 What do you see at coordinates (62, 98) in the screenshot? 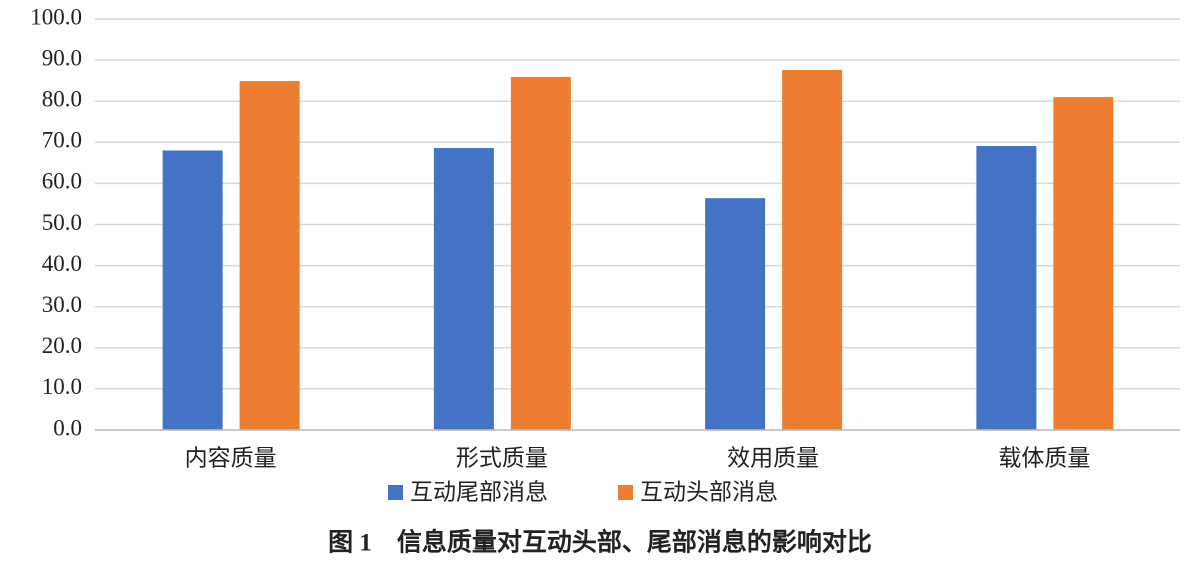
I see `y-tick-label: 80.0` at bounding box center [62, 98].